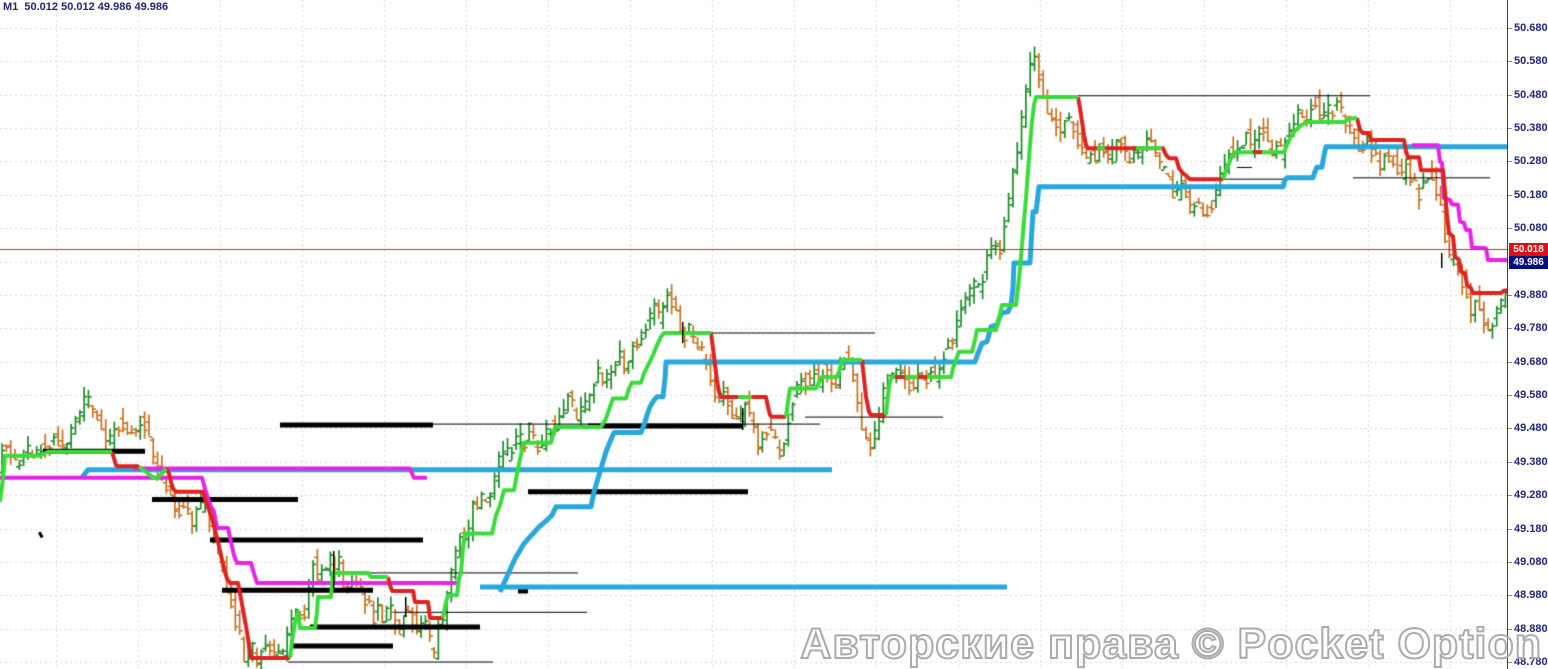 Image resolution: width=1548 pixels, height=669 pixels. I want to click on axis-label: 50.080, so click(1531, 228).